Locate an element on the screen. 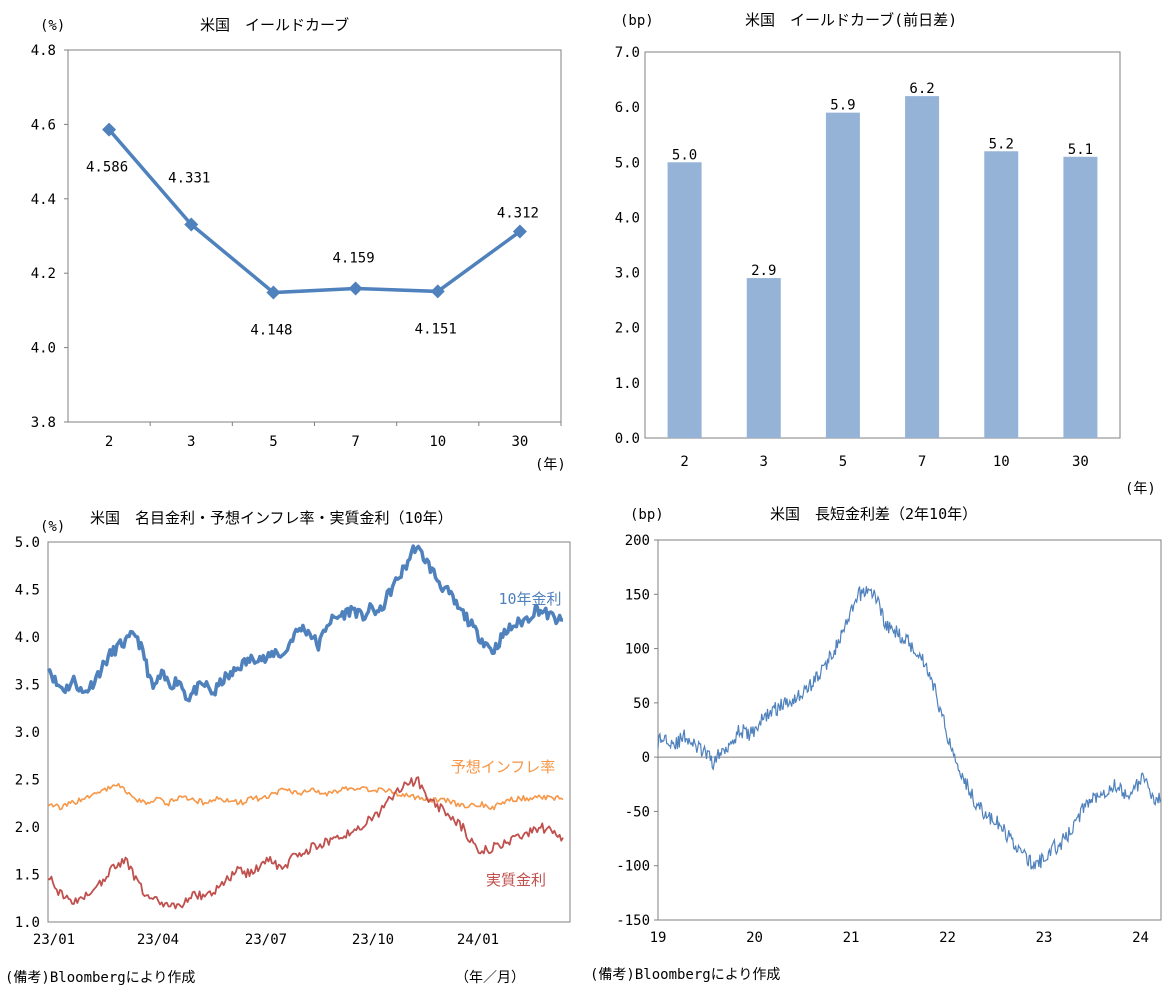 Image resolution: width=1176 pixels, height=987 pixels. y-tick-label: 50 is located at coordinates (641, 704).